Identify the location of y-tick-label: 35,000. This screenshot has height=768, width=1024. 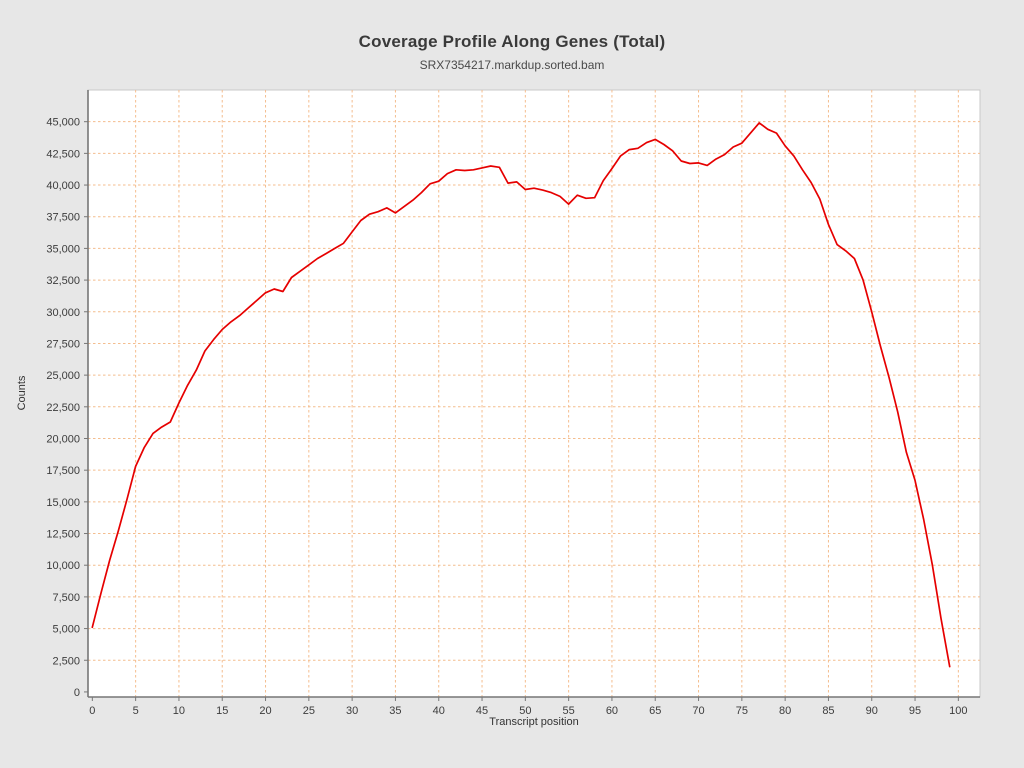
(63, 249).